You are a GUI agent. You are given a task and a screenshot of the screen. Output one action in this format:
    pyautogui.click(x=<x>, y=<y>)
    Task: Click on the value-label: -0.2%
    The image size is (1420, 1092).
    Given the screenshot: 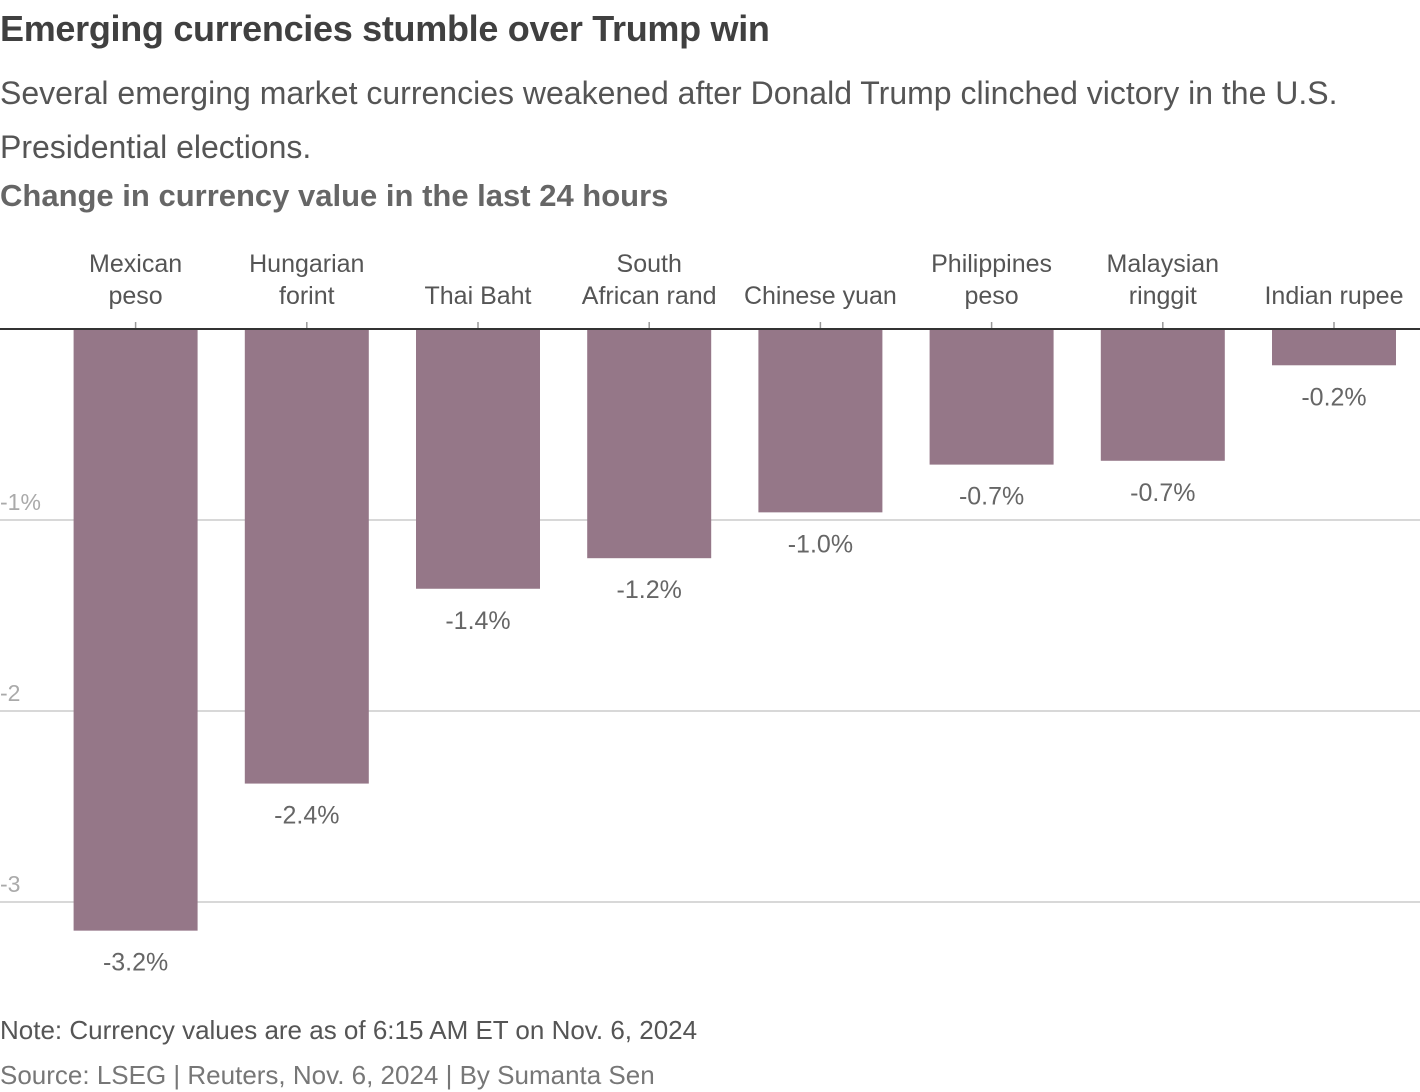 What is the action you would take?
    pyautogui.click(x=1333, y=397)
    